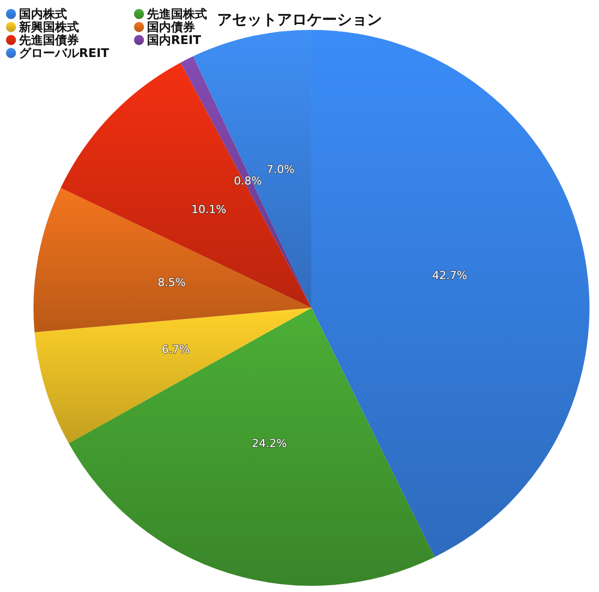 The image size is (599, 592). What do you see at coordinates (208, 209) in the screenshot?
I see `data-label: 10.1%` at bounding box center [208, 209].